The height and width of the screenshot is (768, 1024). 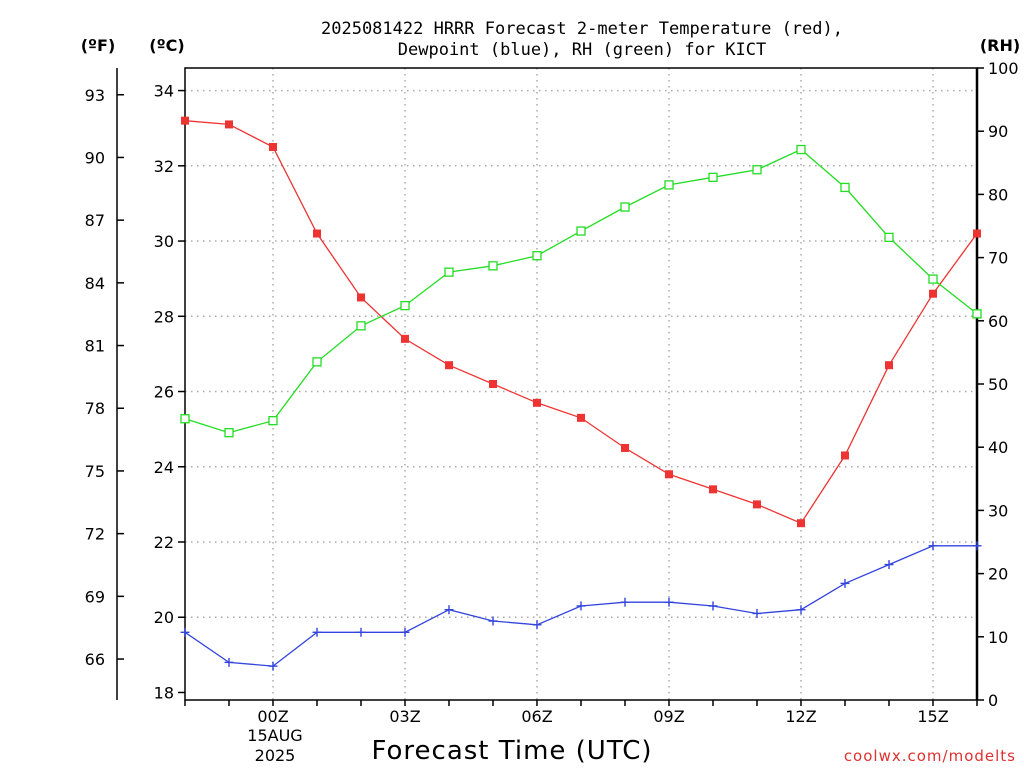 I want to click on celsius-tick-label: 26, so click(x=164, y=392).